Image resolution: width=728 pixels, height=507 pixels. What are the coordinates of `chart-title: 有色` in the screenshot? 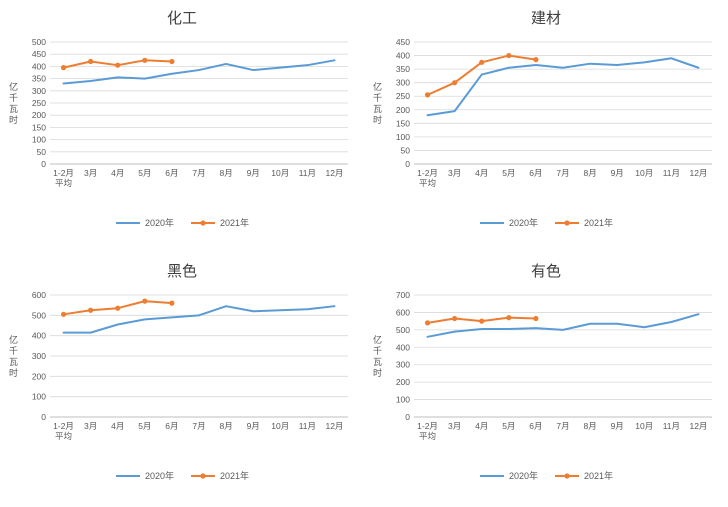 It's located at (545, 271).